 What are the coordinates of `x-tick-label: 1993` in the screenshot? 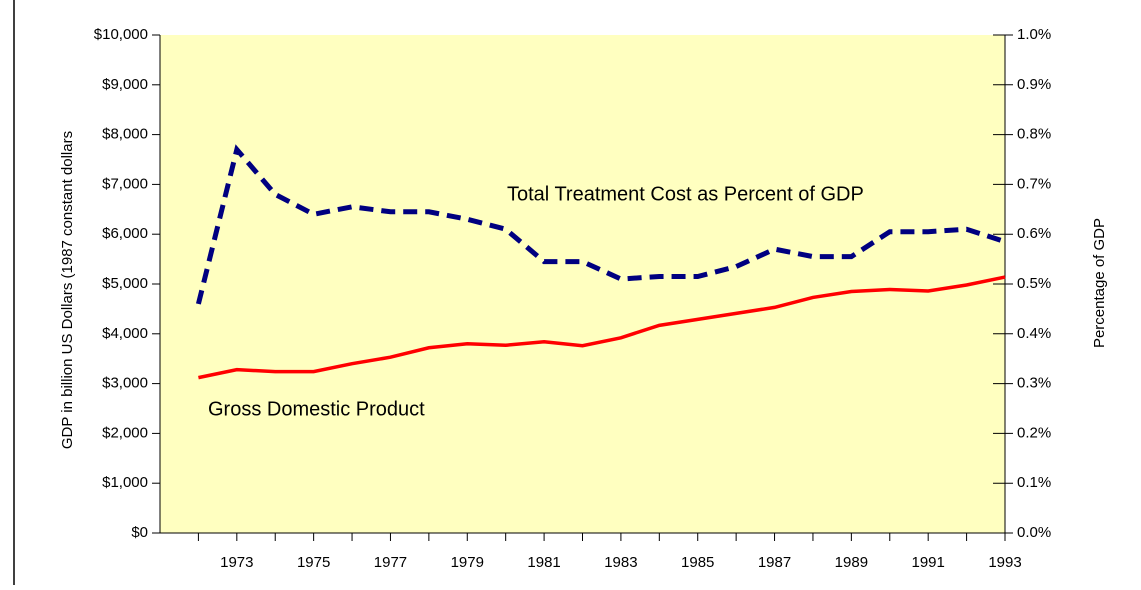 It's located at (1004, 562).